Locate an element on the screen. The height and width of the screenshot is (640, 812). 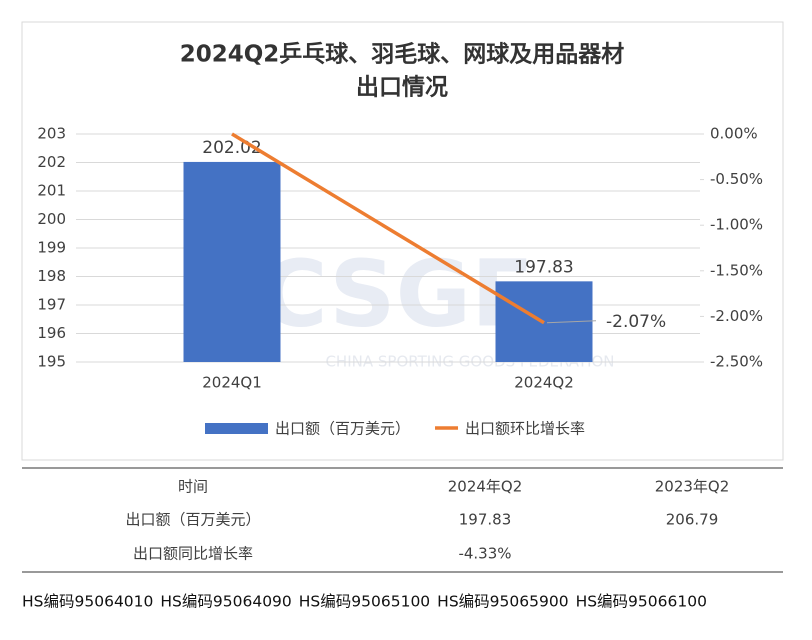
legend-label: 出口额（百万美元） is located at coordinates (342, 429).